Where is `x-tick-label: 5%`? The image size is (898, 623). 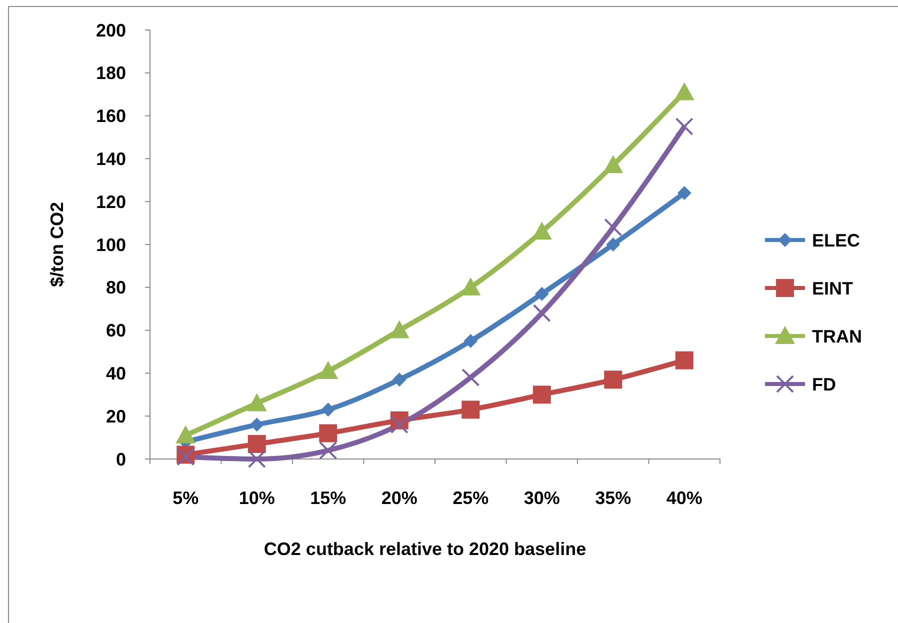 x-tick-label: 5% is located at coordinates (185, 498).